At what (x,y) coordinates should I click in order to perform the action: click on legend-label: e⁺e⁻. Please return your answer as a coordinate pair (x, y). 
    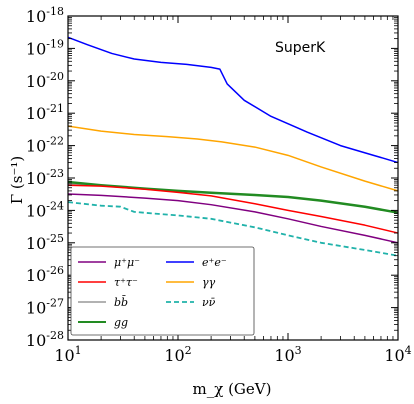
    Looking at the image, I should click on (214, 262).